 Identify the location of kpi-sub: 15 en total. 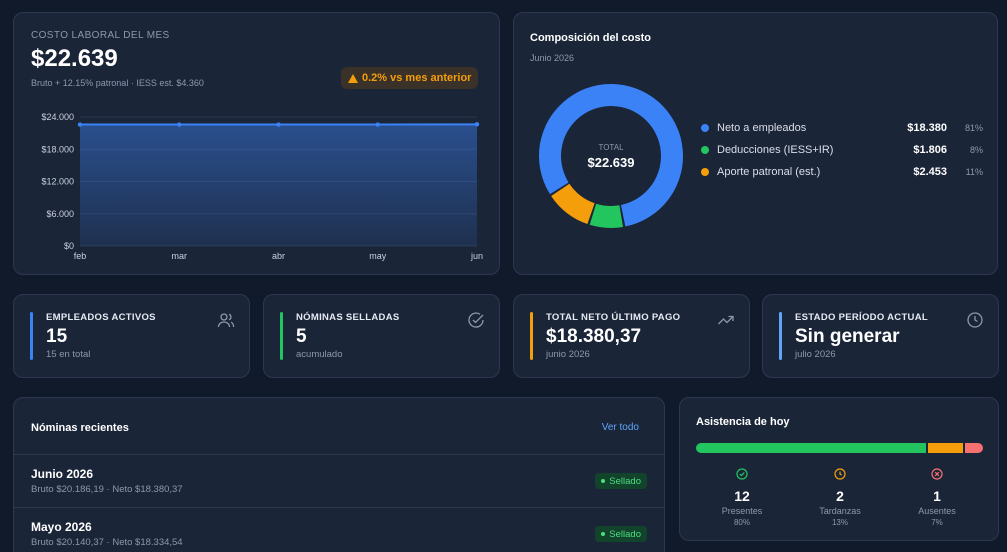
(68, 354).